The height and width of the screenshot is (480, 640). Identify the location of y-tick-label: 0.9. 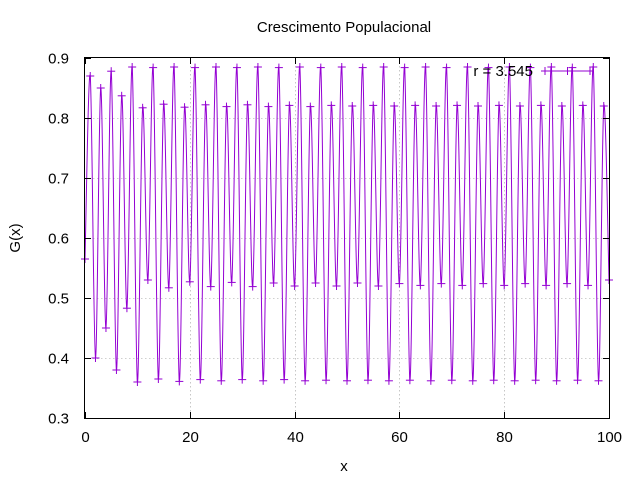
(58, 59).